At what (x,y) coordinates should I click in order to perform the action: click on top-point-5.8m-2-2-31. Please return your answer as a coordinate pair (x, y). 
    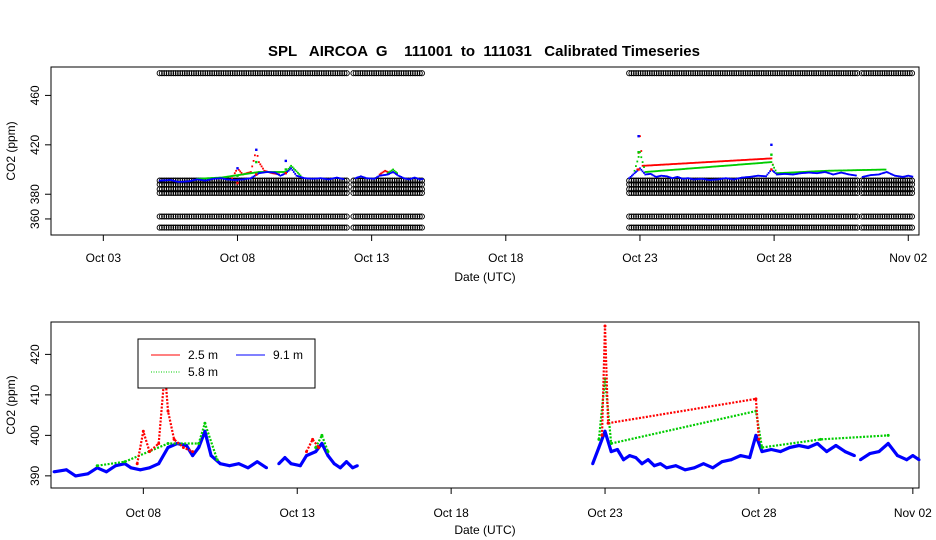
    Looking at the image, I should click on (687, 168).